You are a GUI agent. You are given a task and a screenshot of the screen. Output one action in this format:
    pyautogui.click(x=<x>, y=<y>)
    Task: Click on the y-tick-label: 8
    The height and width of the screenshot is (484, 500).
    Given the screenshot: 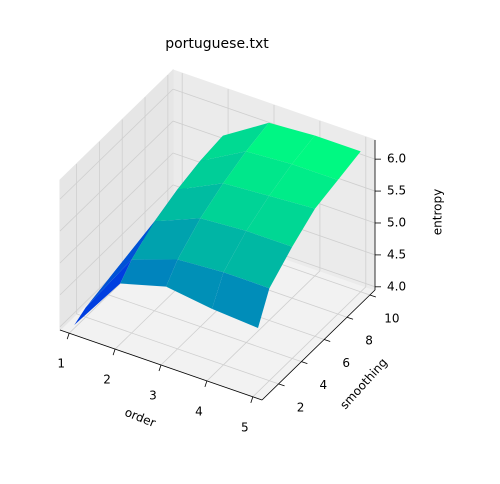 What is the action you would take?
    pyautogui.click(x=369, y=341)
    